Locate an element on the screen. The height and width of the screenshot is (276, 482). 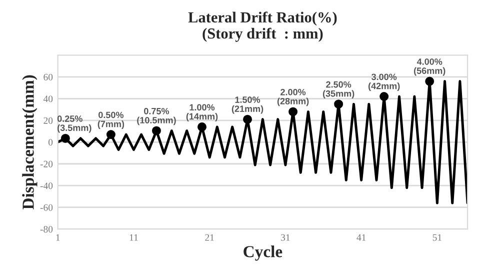
y-axis-title: Displacement(mm) is located at coordinates (30, 142).